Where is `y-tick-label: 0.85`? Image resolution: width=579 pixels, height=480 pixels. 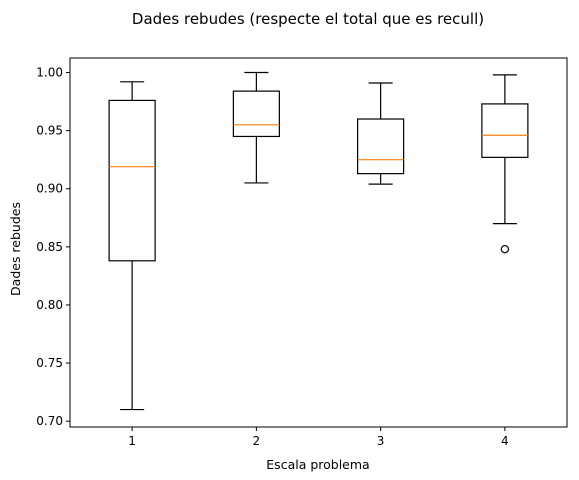
y-tick-label: 0.85 is located at coordinates (49, 247).